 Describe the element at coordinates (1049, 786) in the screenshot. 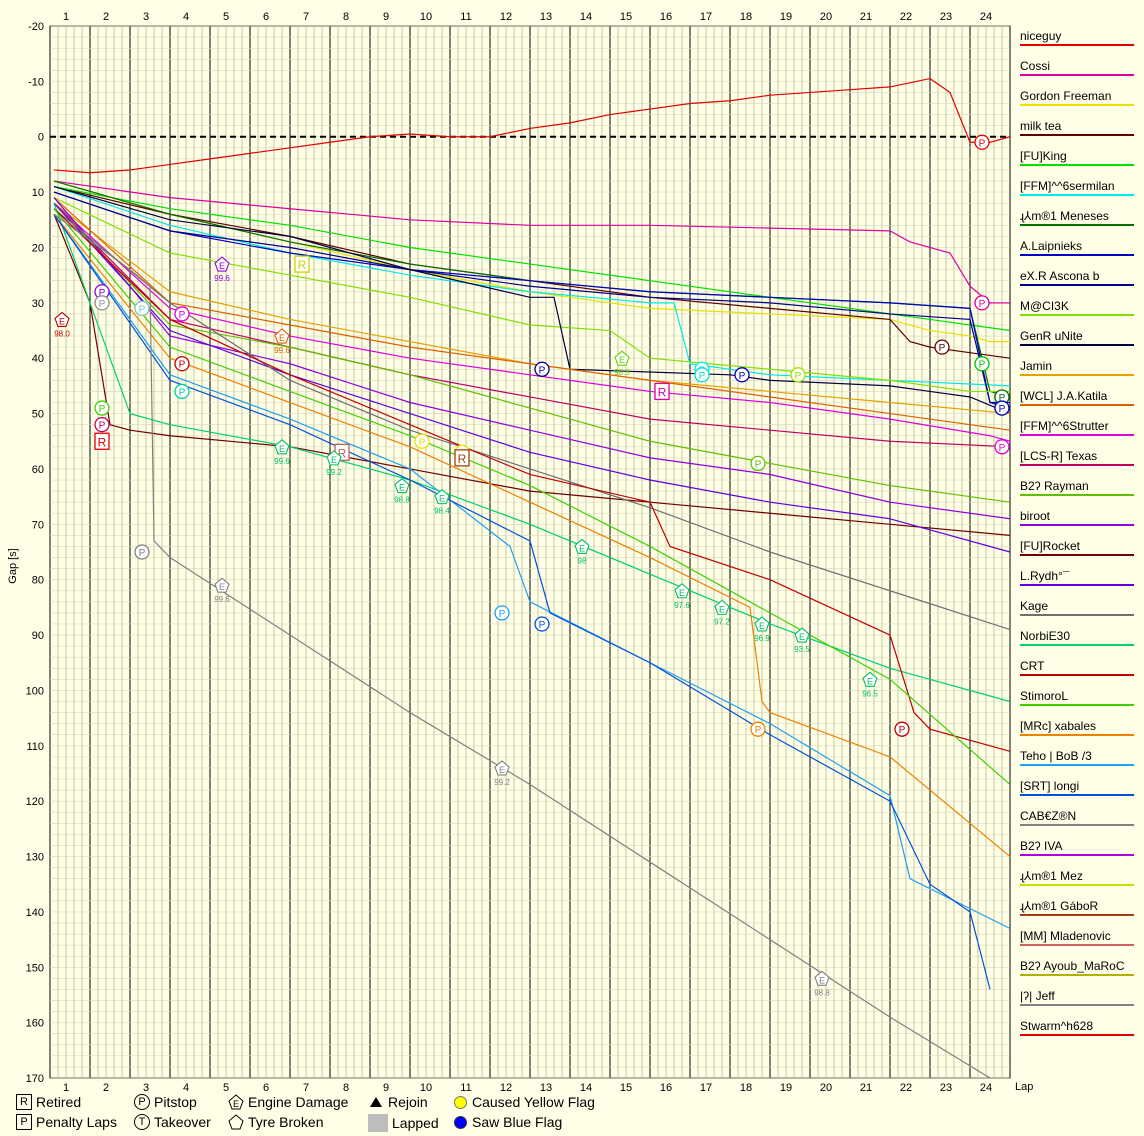

I see `legend-entry: [SRT] longi` at that location.